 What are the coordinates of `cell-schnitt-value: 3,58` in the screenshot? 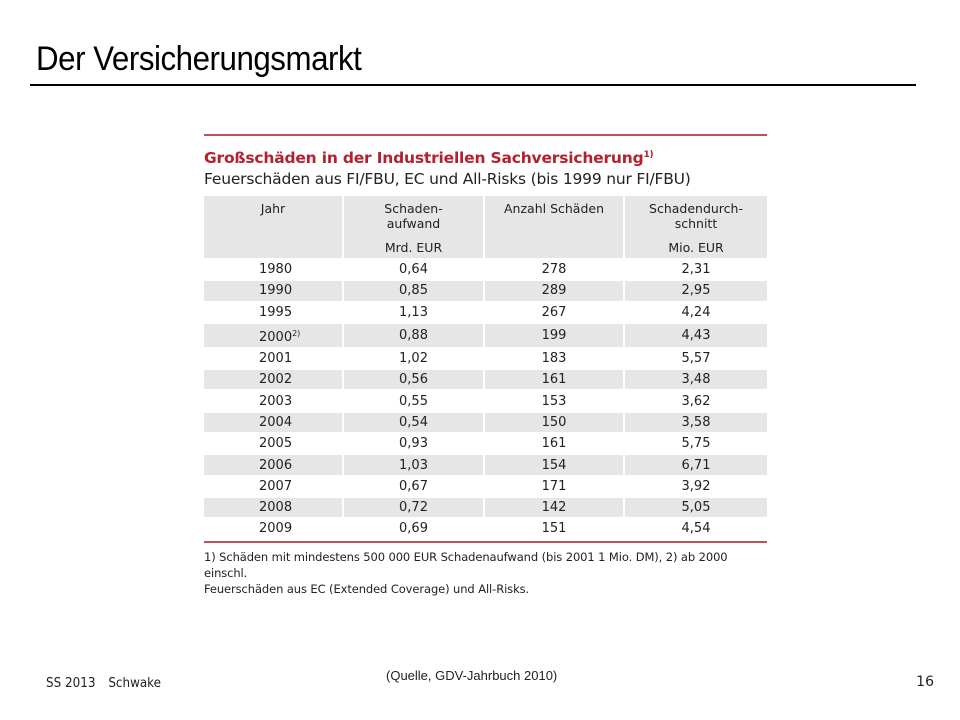 It's located at (696, 422).